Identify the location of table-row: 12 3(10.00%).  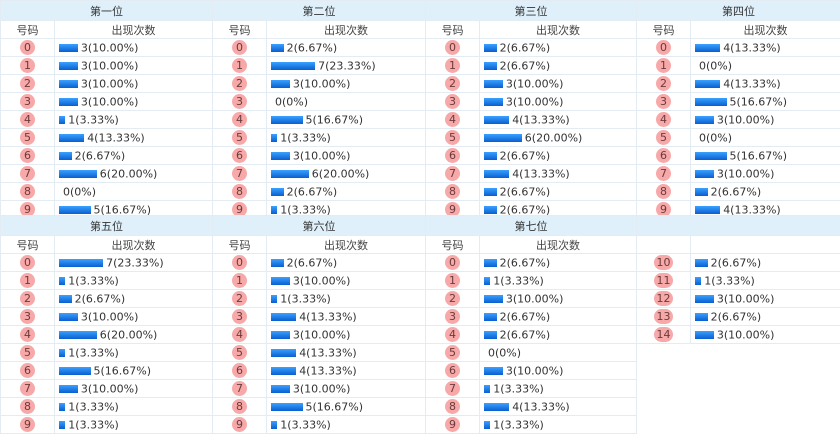
(738, 298).